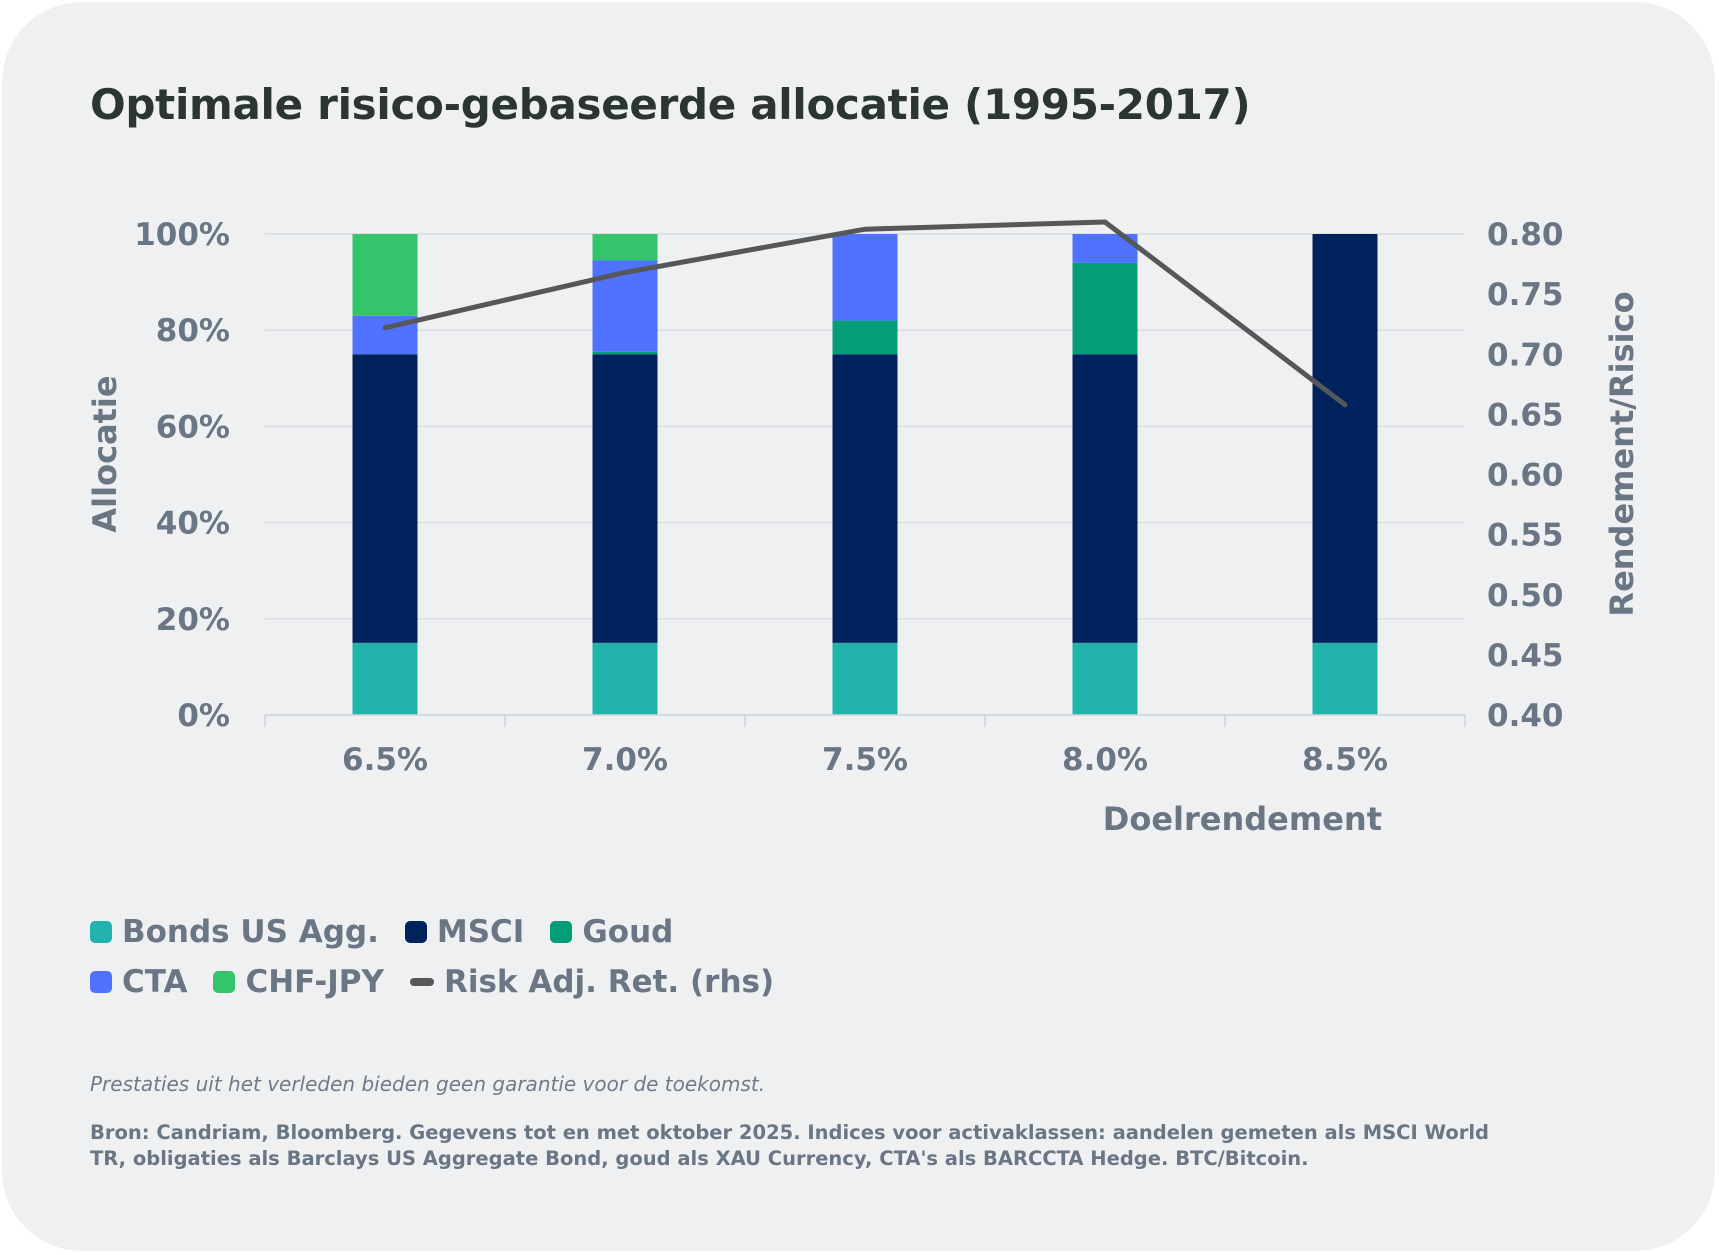 The width and height of the screenshot is (1719, 1255). I want to click on x-tick-label: 7.5%, so click(865, 760).